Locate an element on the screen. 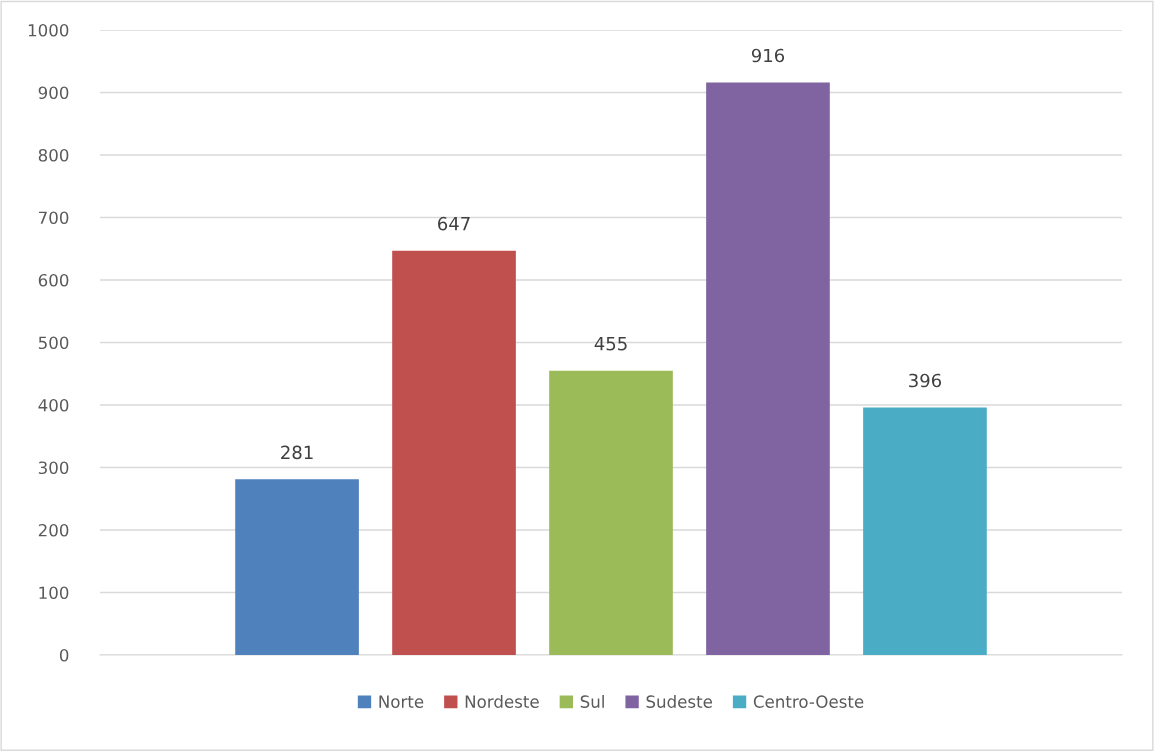 The width and height of the screenshot is (1154, 751). data-label: 455 is located at coordinates (610, 344).